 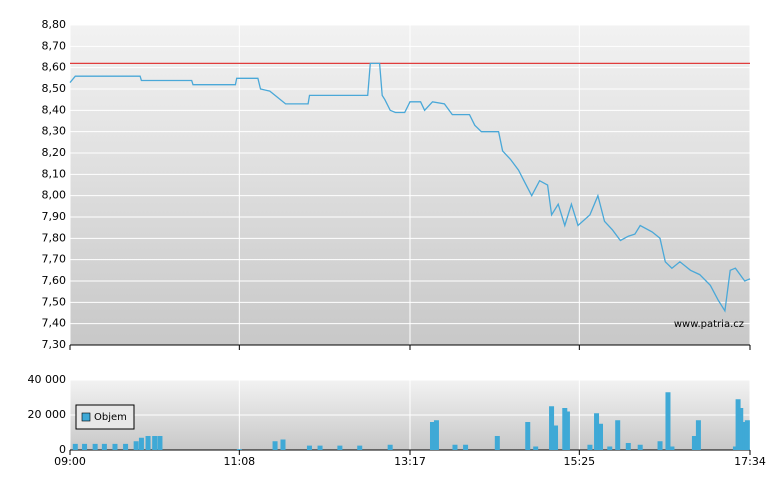 What do you see at coordinates (62, 449) in the screenshot?
I see `y-tick-label: 0` at bounding box center [62, 449].